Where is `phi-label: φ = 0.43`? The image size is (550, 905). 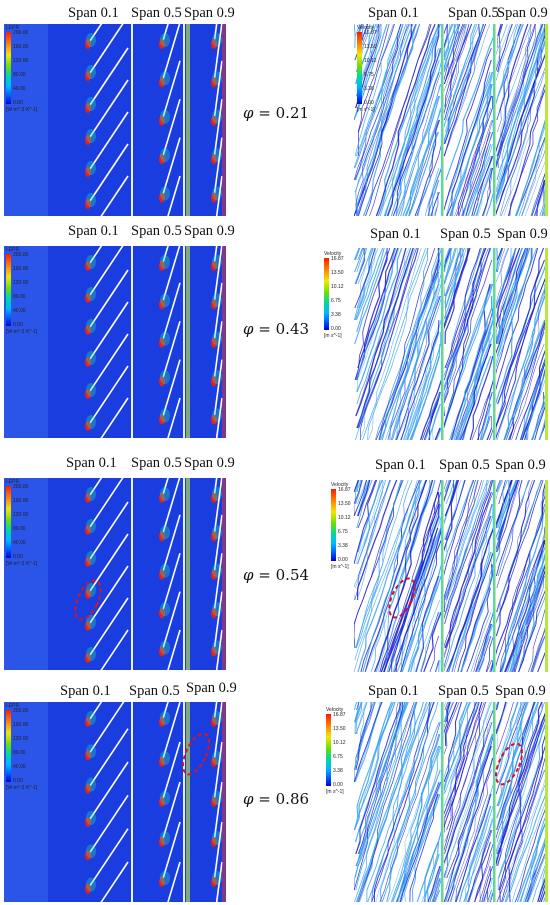 phi-label: φ = 0.43 is located at coordinates (276, 329).